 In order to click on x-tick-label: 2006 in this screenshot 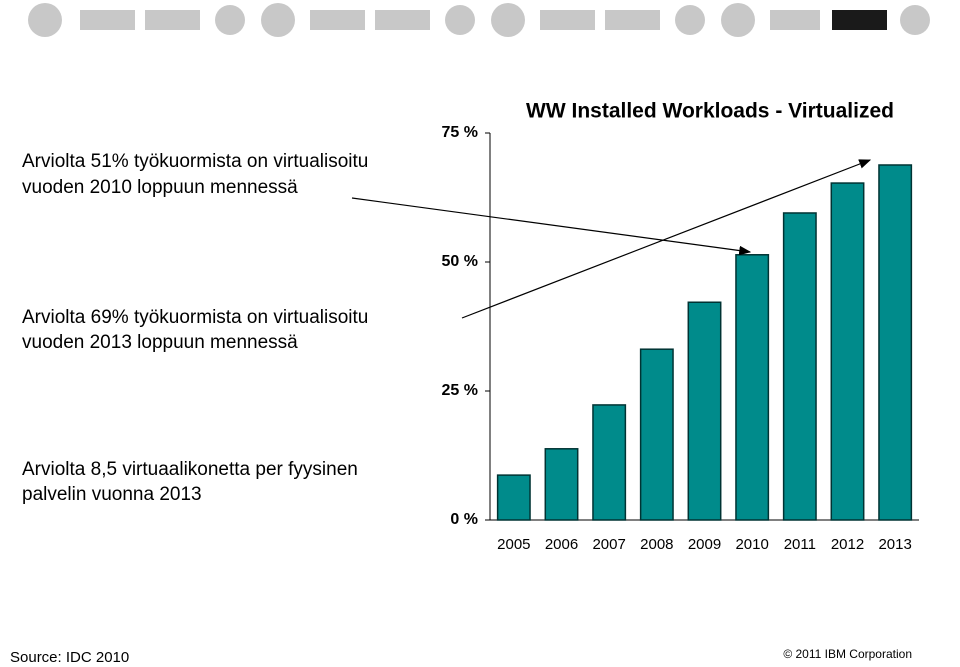, I will do `click(561, 544)`.